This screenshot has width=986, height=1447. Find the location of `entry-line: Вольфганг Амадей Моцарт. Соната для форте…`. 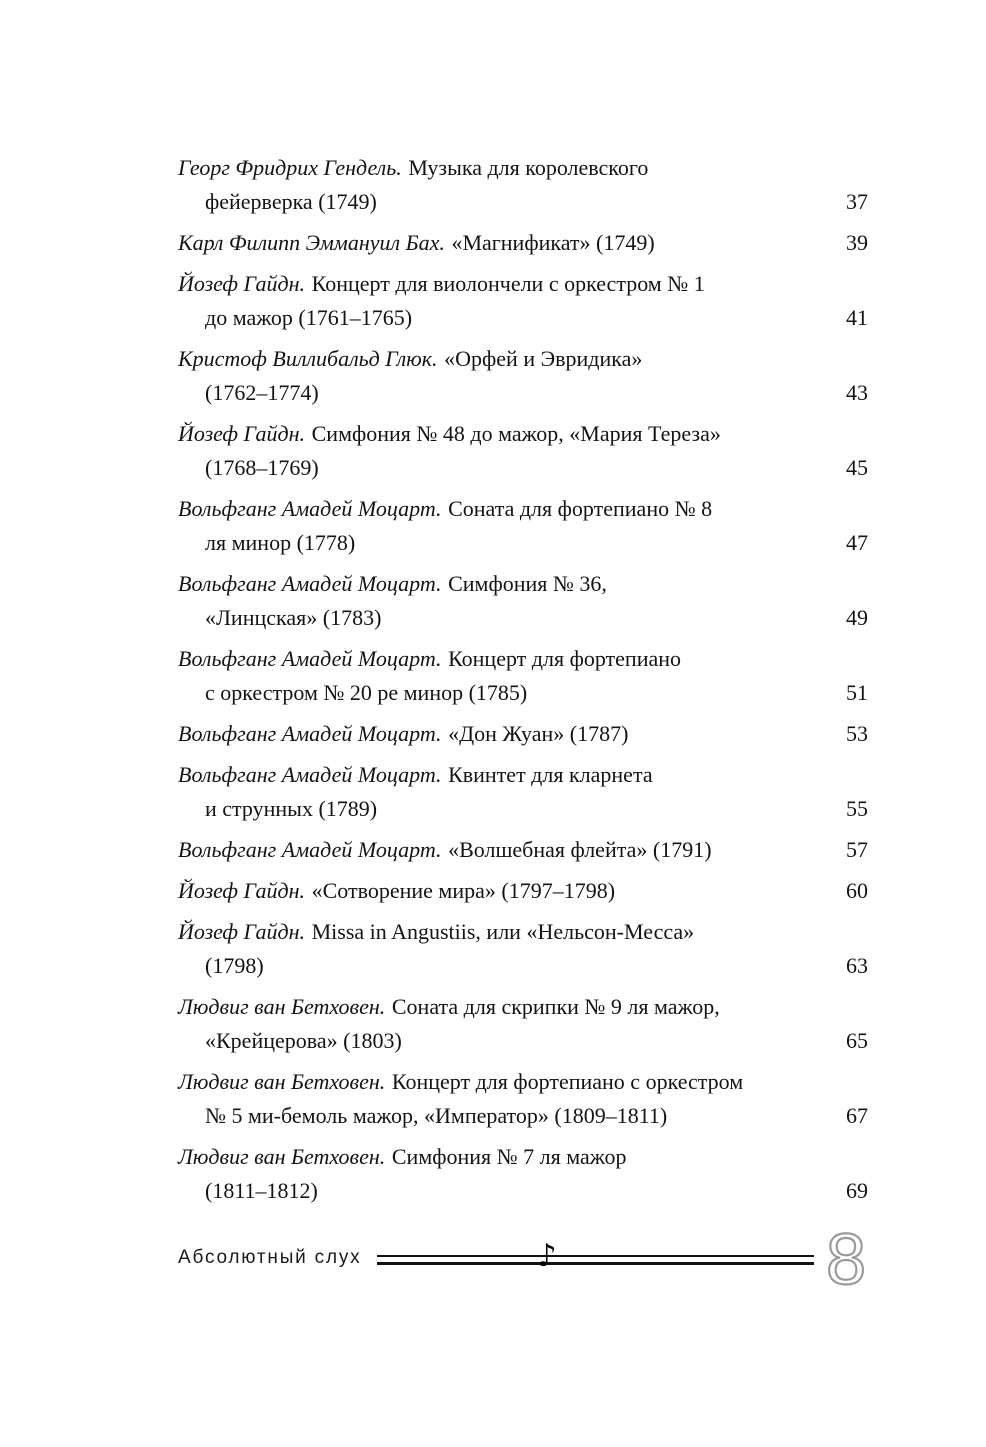

entry-line: Вольфганг Амадей Моцарт. Соната для форте… is located at coordinates (523, 509).